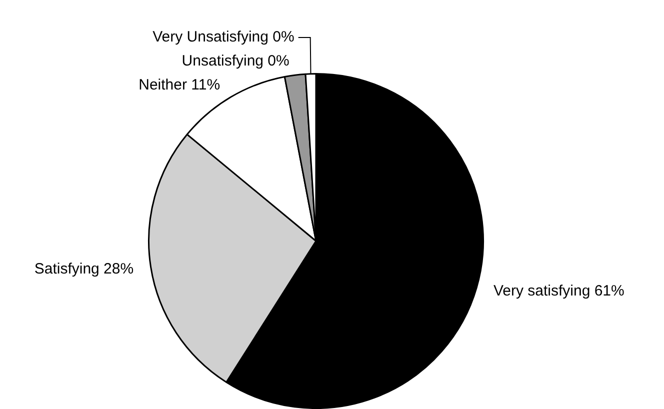  I want to click on slice-label: Unsatisfying 0%, so click(236, 61).